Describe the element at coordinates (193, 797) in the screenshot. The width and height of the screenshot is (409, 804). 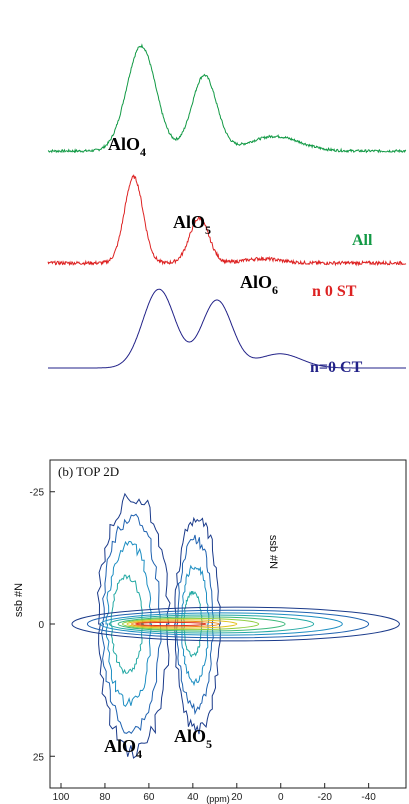
I see `x-tick-label: 40` at that location.